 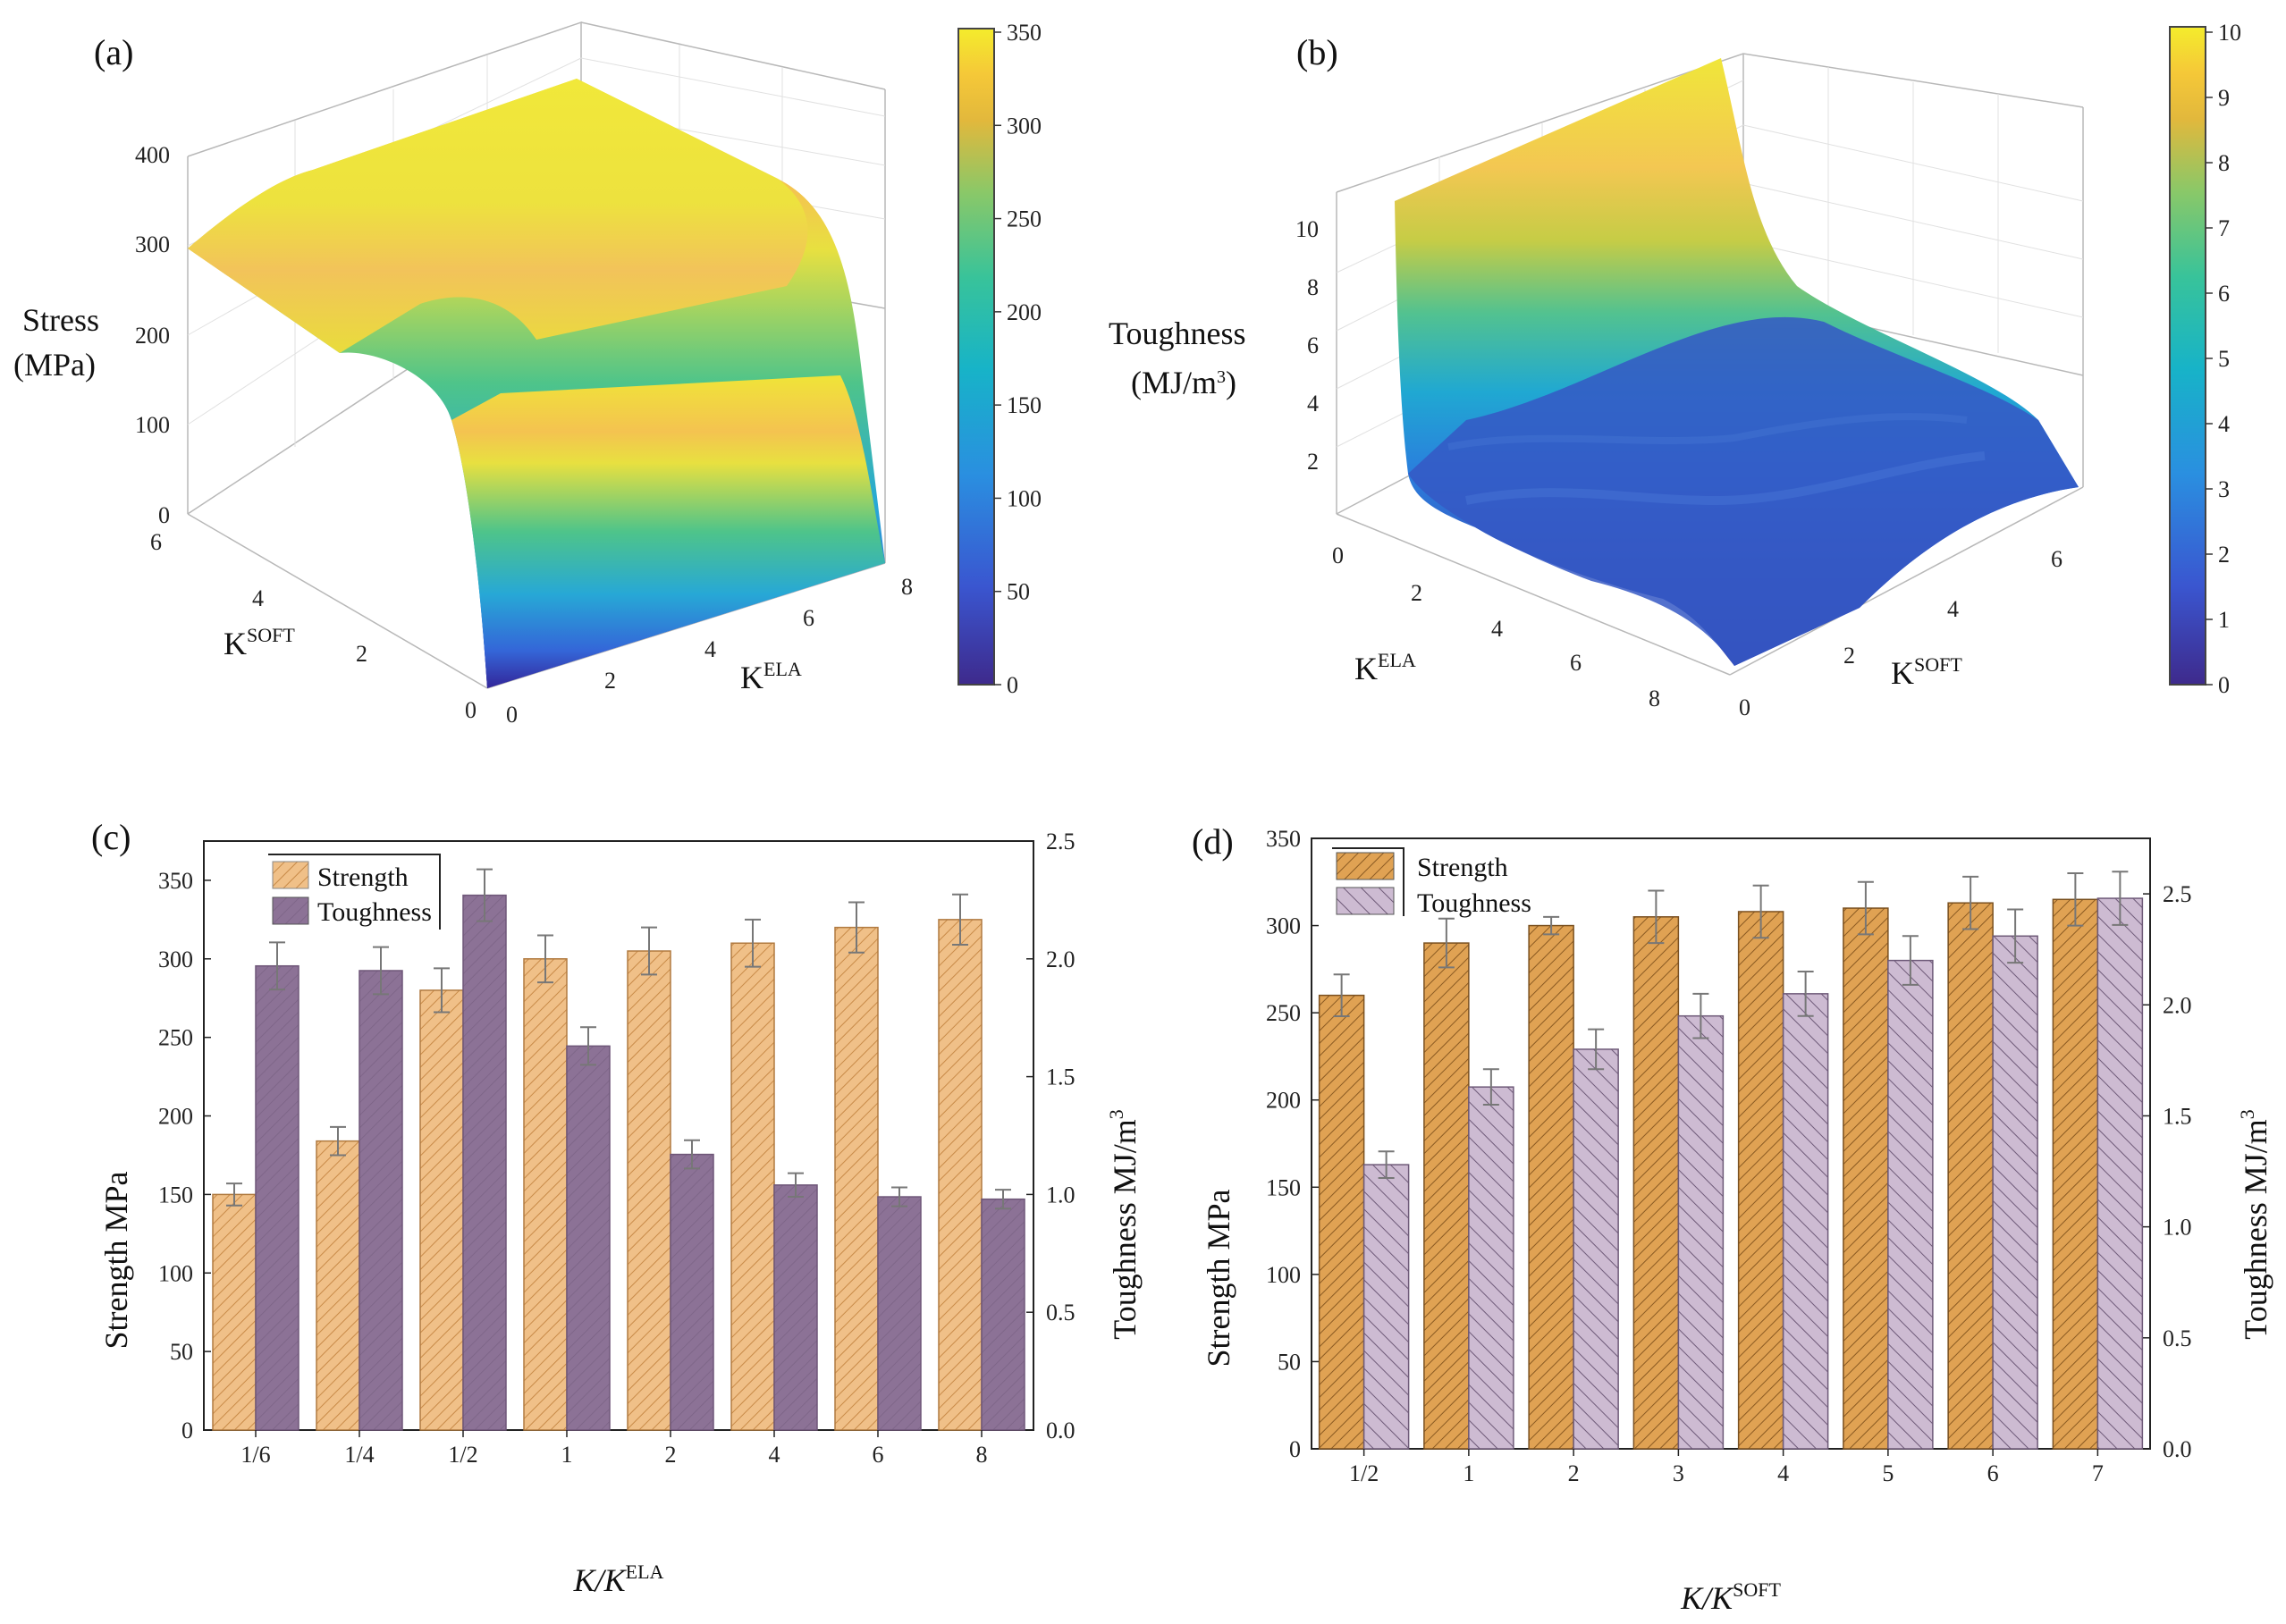 I want to click on y-tick-label: 0, so click(x=1295, y=1449).